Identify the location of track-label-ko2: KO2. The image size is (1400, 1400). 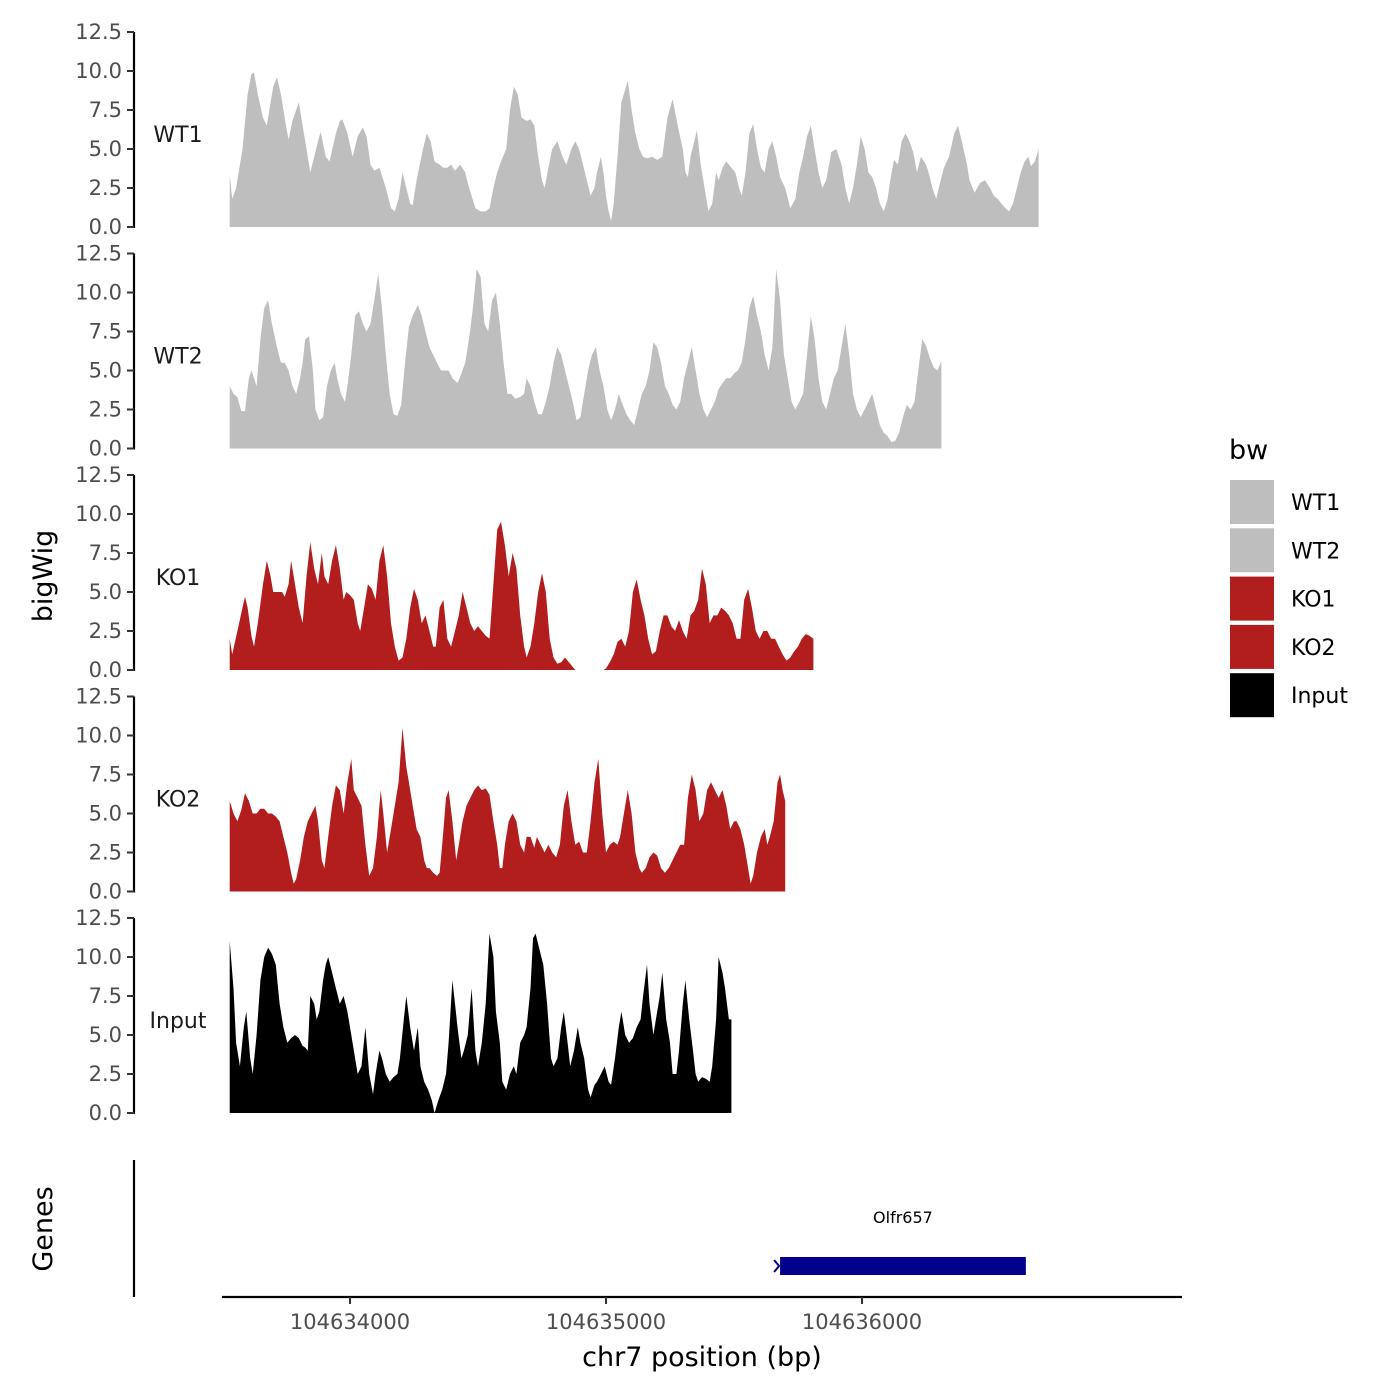
(178, 800).